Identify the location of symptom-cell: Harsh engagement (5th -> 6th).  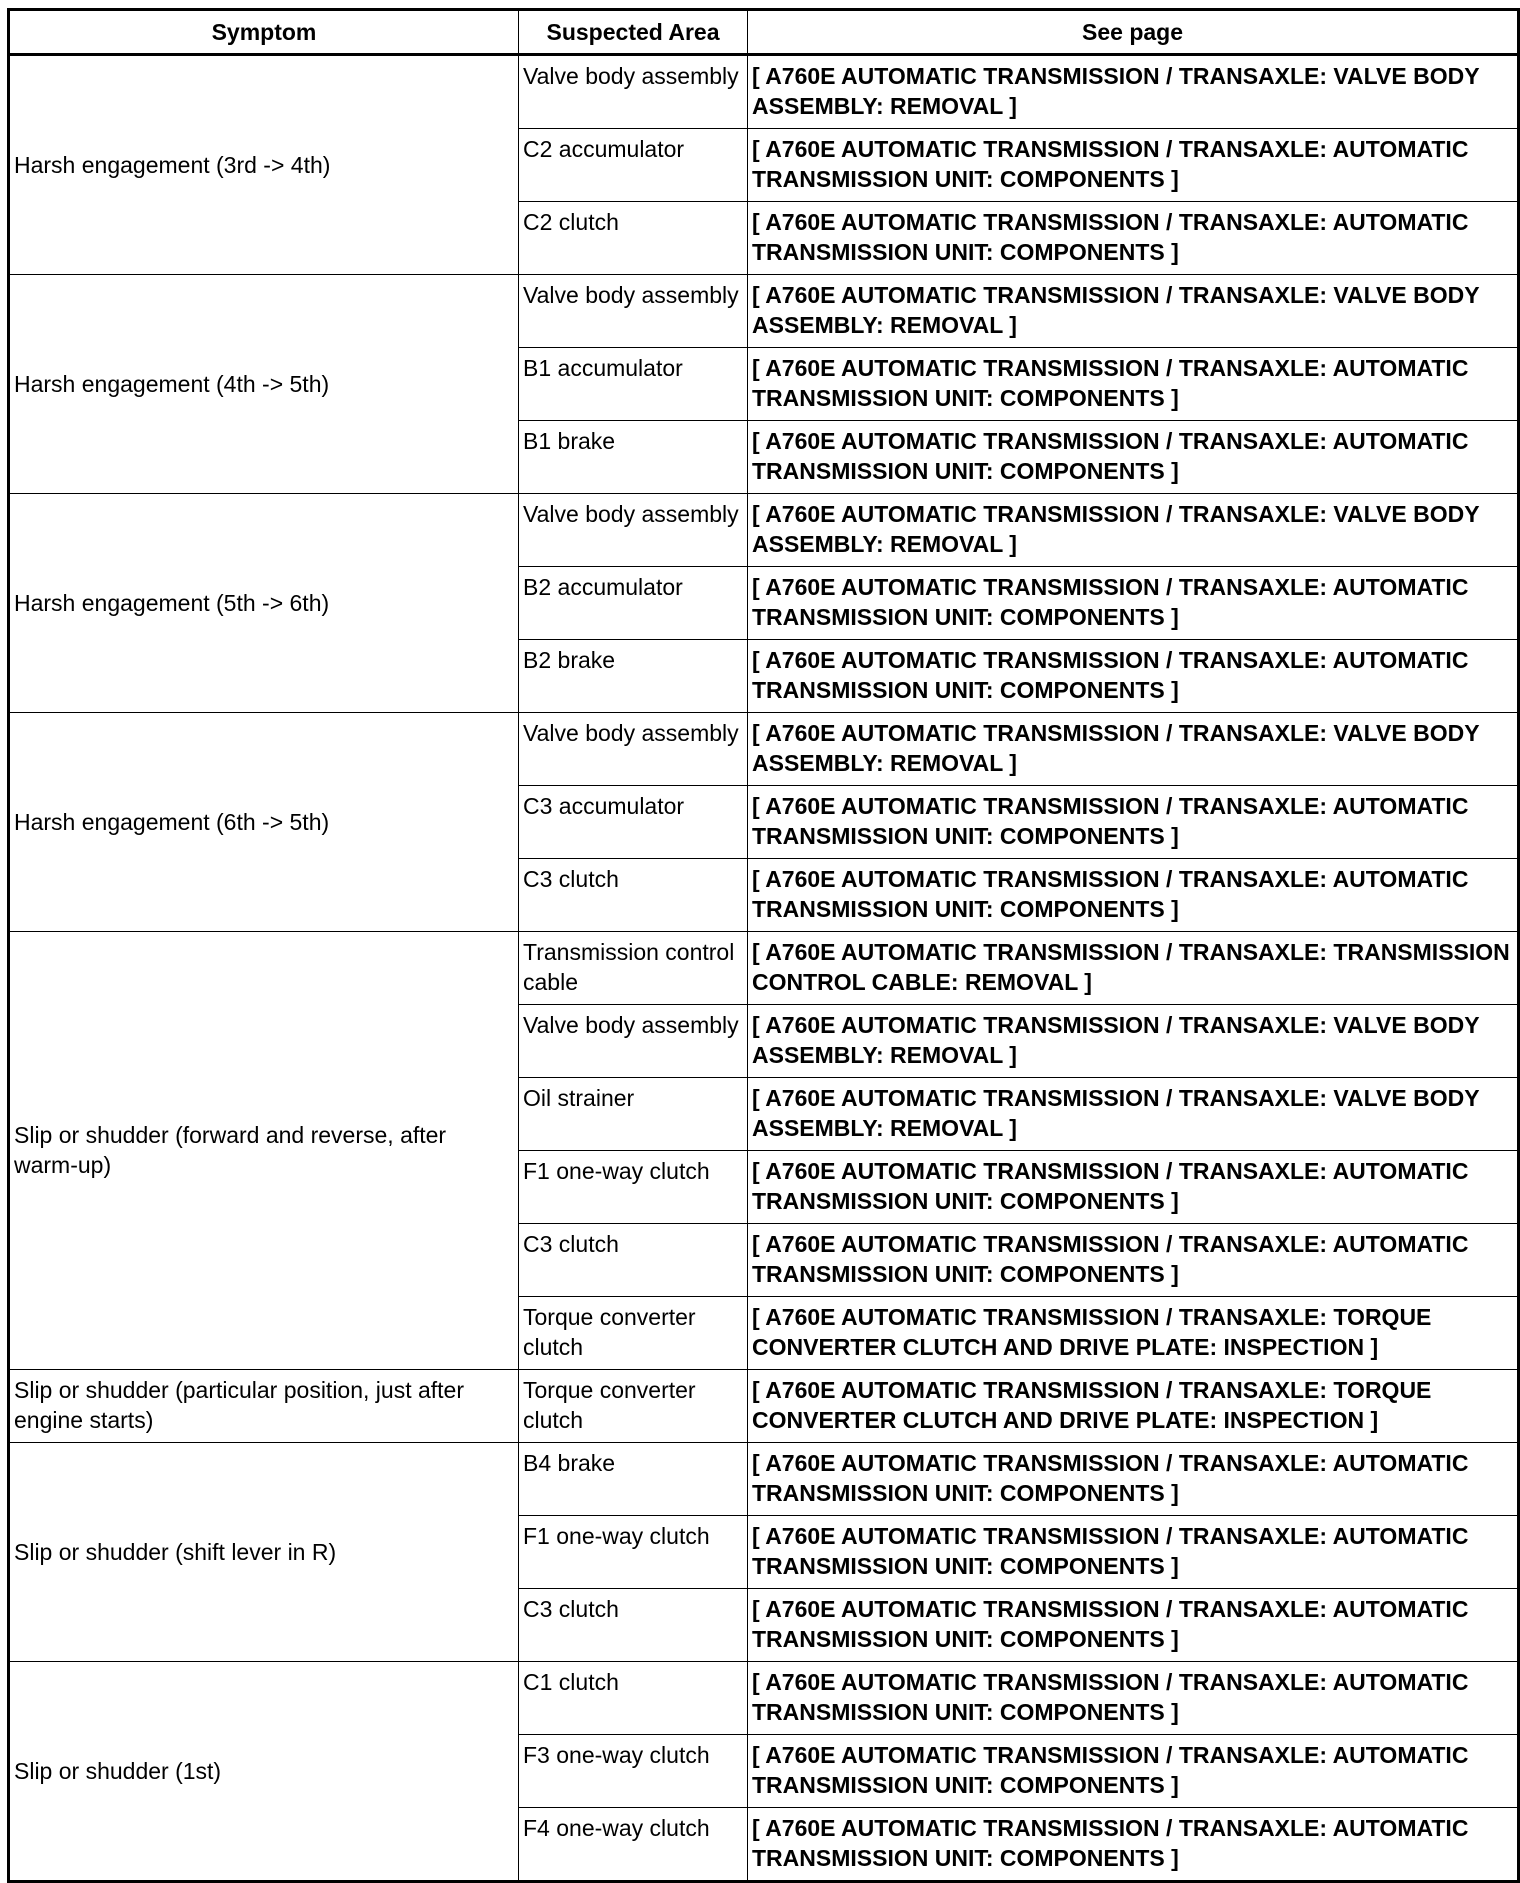
(263, 603).